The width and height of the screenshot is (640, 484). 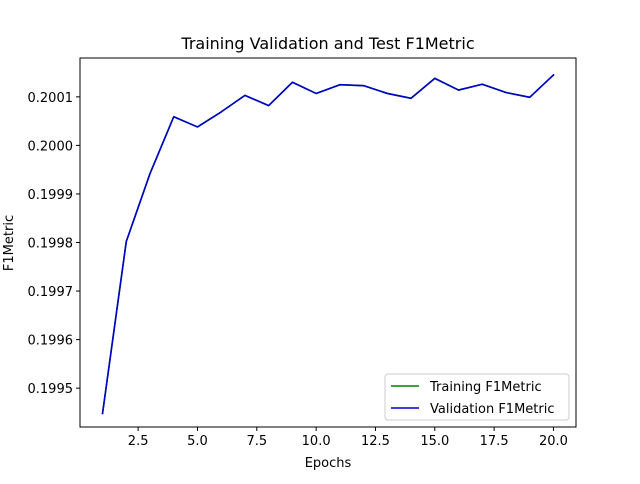 I want to click on x-tick-label: 5.0, so click(x=197, y=441).